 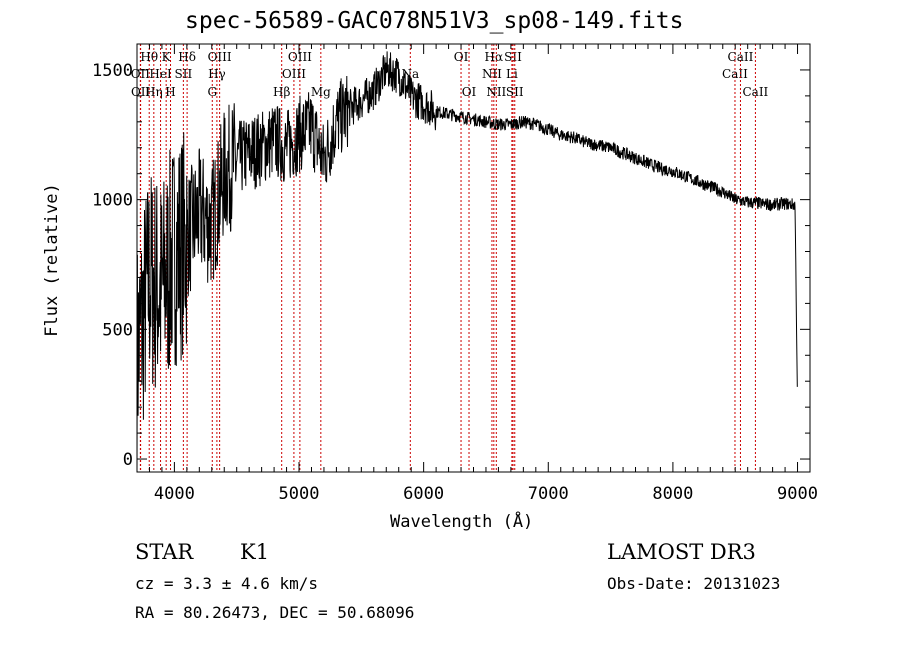 What do you see at coordinates (160, 74) in the screenshot?
I see `spectral-line-label: HeI` at bounding box center [160, 74].